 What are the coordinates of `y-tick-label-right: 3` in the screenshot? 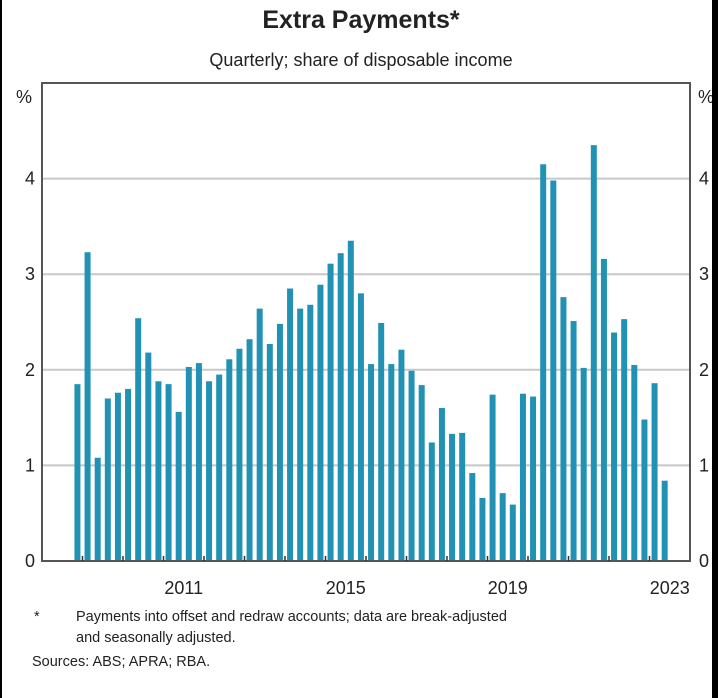 It's located at (704, 274).